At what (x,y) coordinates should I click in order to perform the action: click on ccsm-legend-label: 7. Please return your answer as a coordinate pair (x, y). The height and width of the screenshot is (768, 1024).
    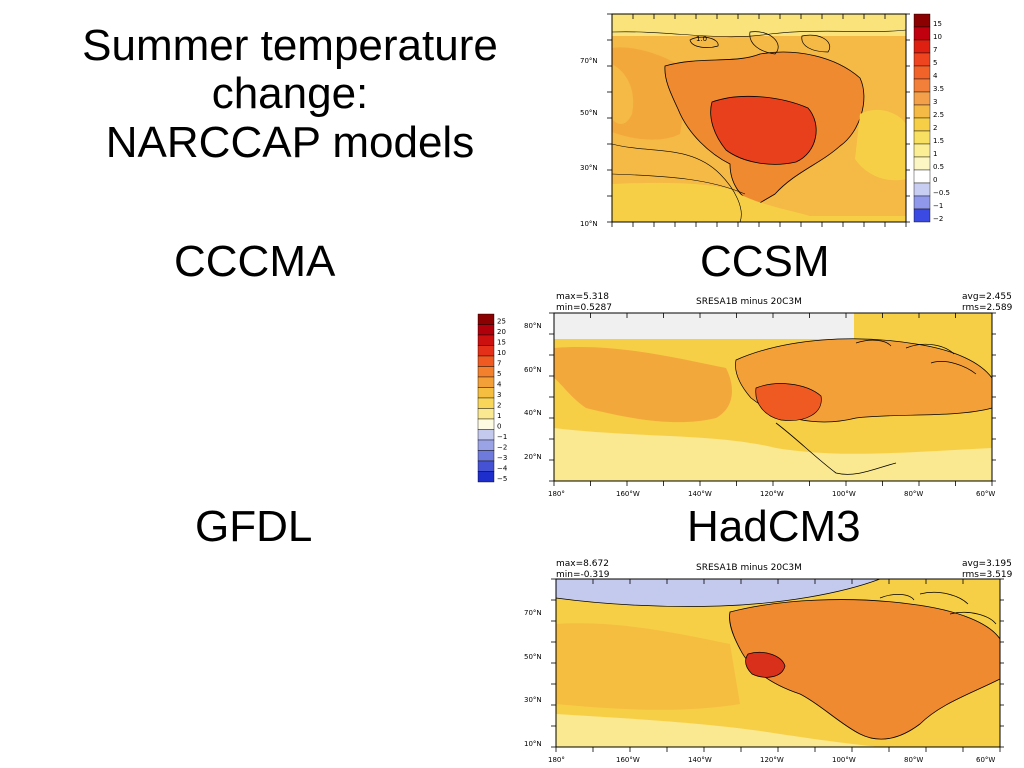
    Looking at the image, I should click on (935, 50).